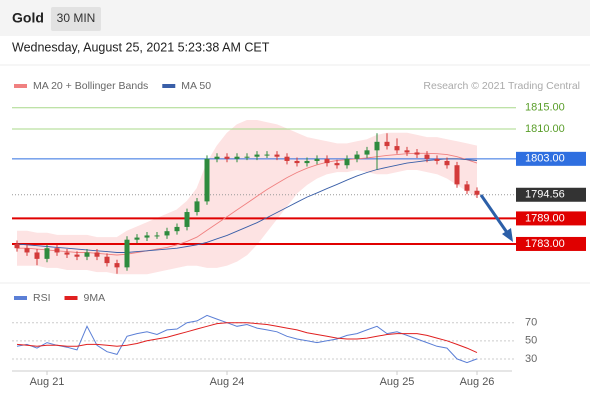 This screenshot has width=590, height=405. I want to click on legend-label: 9MA, so click(95, 298).